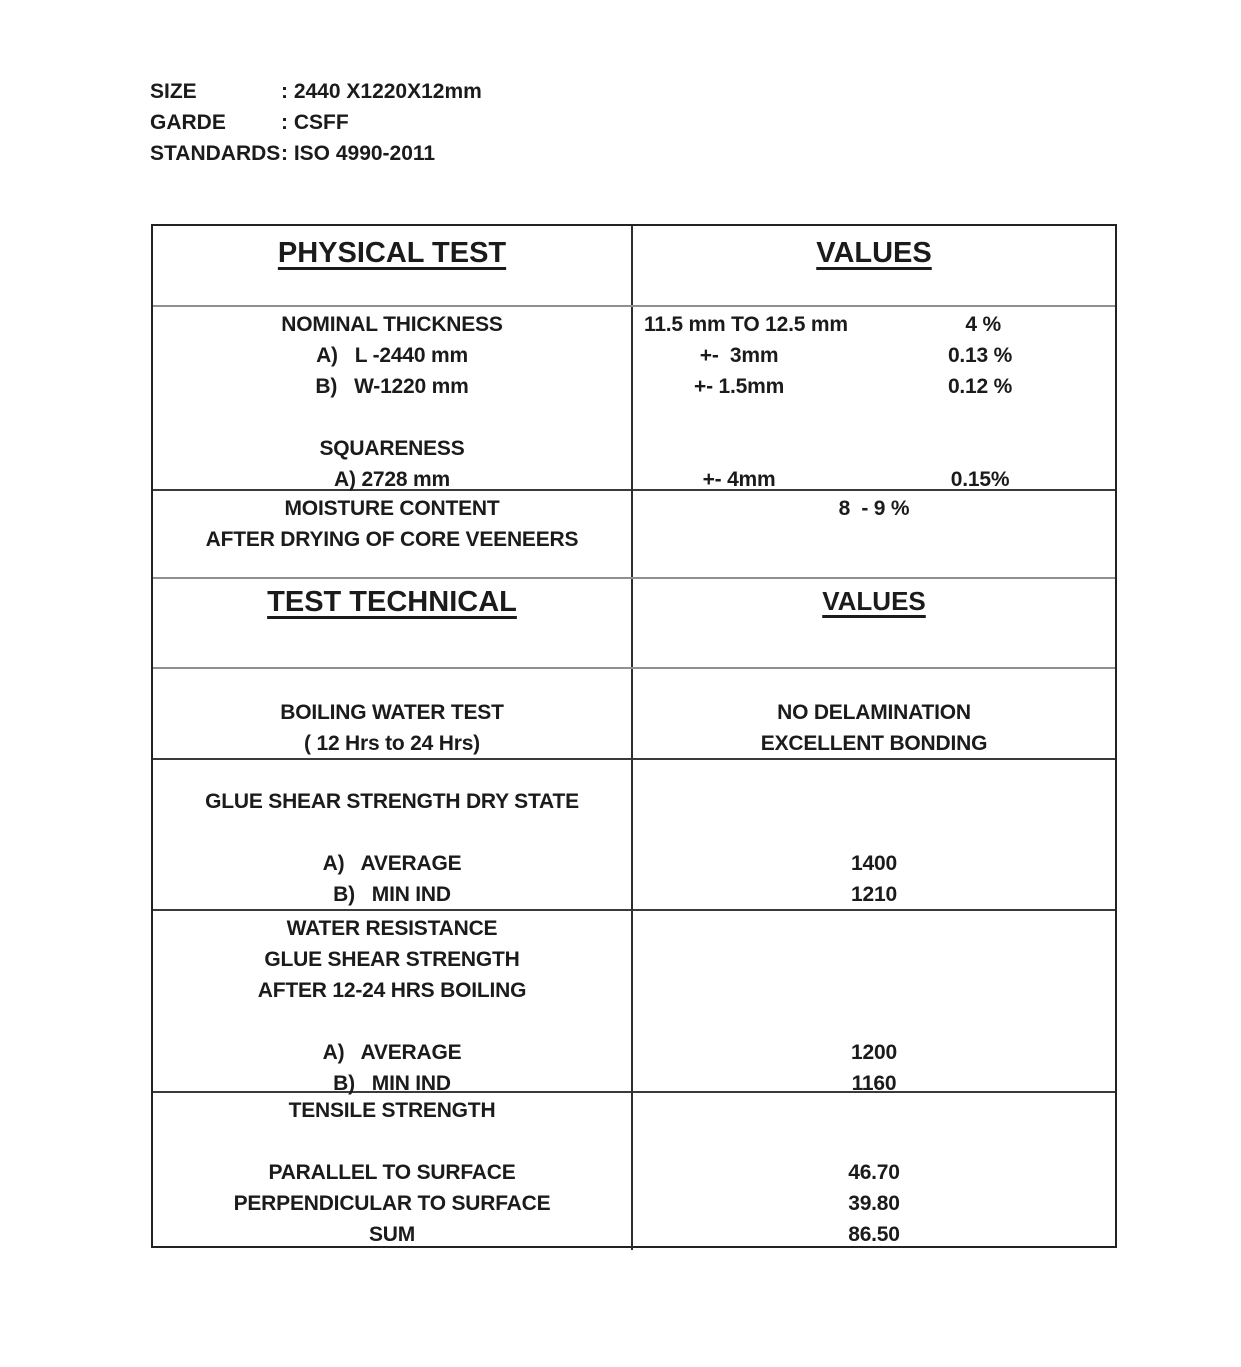 This screenshot has height=1367, width=1241. Describe the element at coordinates (392, 1083) in the screenshot. I see `water-minind-label: B) MIN IND` at that location.